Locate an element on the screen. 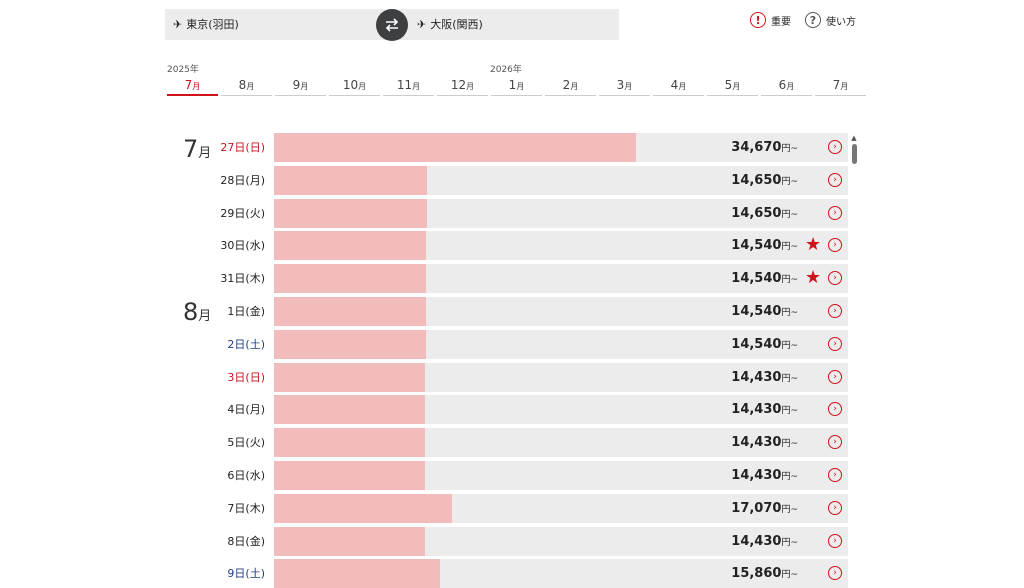  month-tab-number: 9 is located at coordinates (296, 85).